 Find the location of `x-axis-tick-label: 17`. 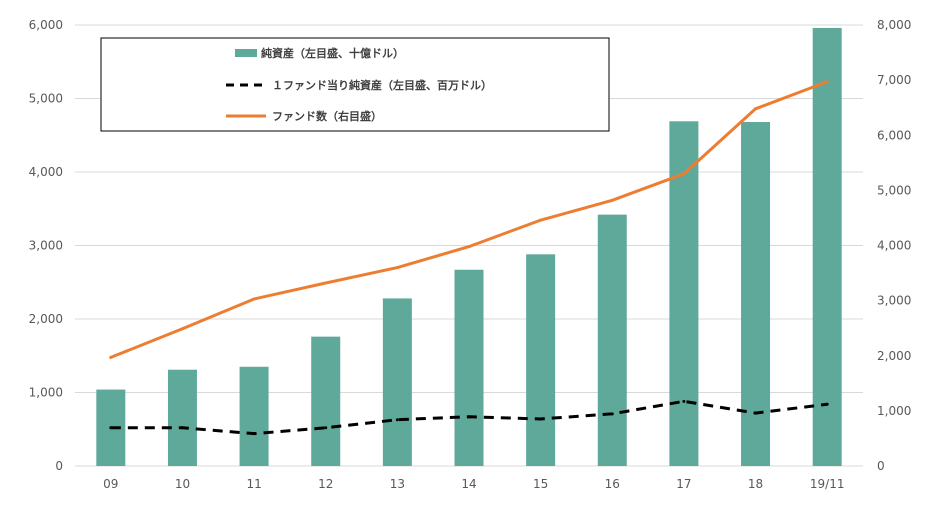

x-axis-tick-label: 17 is located at coordinates (683, 484).